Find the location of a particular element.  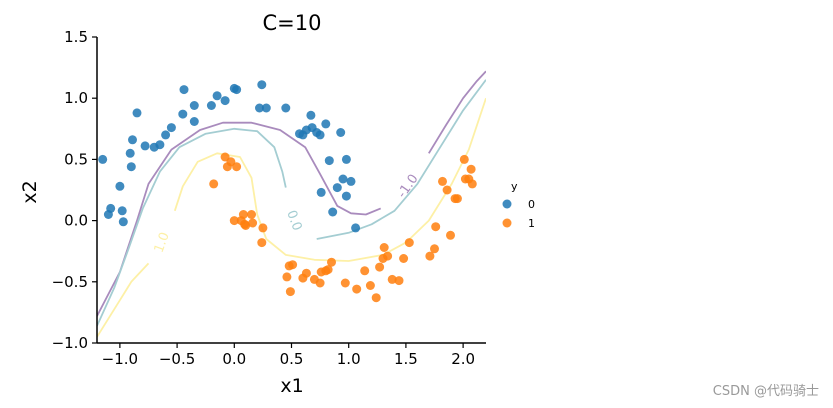

x-axis-label: x1 is located at coordinates (291, 386).